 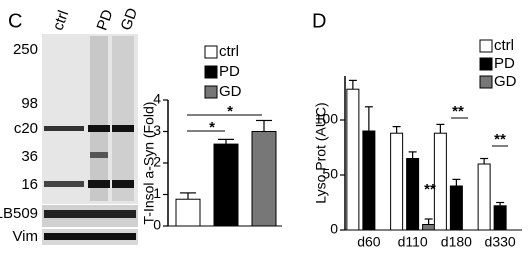 I want to click on marker-label: Vim, so click(x=25, y=236).